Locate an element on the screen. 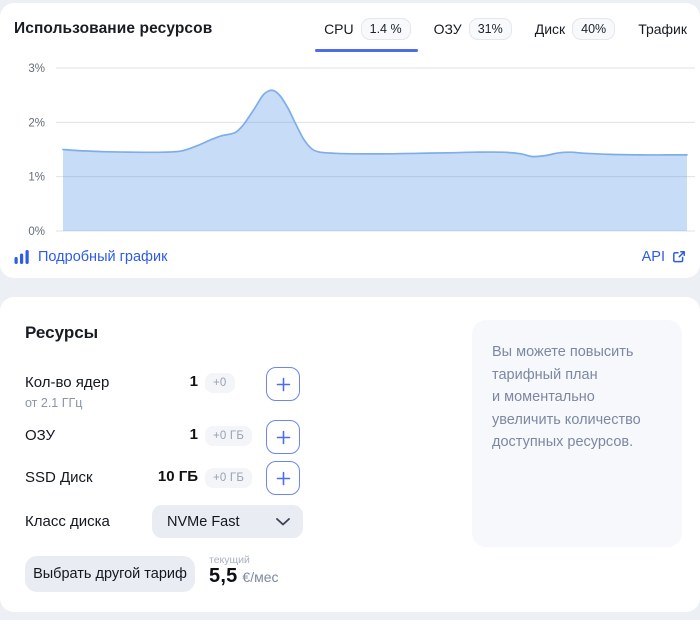 Image resolution: width=700 pixels, height=620 pixels. tab-disk-label: Диск is located at coordinates (550, 29).